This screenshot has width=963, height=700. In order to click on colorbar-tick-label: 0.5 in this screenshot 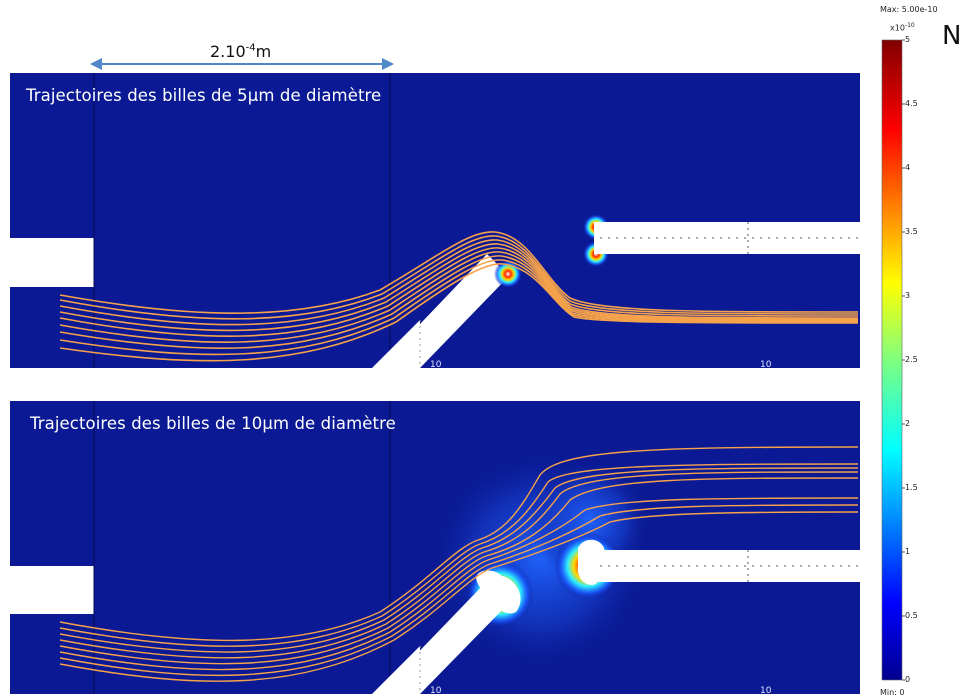, I will do `click(911, 615)`.